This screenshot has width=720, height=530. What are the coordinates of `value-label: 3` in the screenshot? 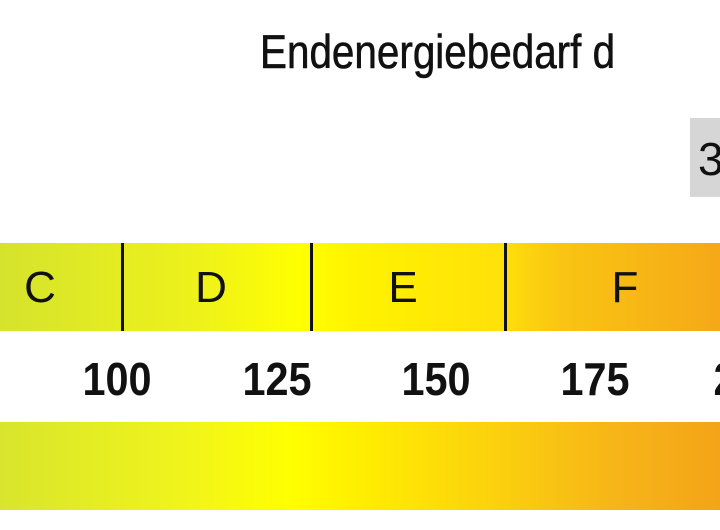 It's located at (709, 159).